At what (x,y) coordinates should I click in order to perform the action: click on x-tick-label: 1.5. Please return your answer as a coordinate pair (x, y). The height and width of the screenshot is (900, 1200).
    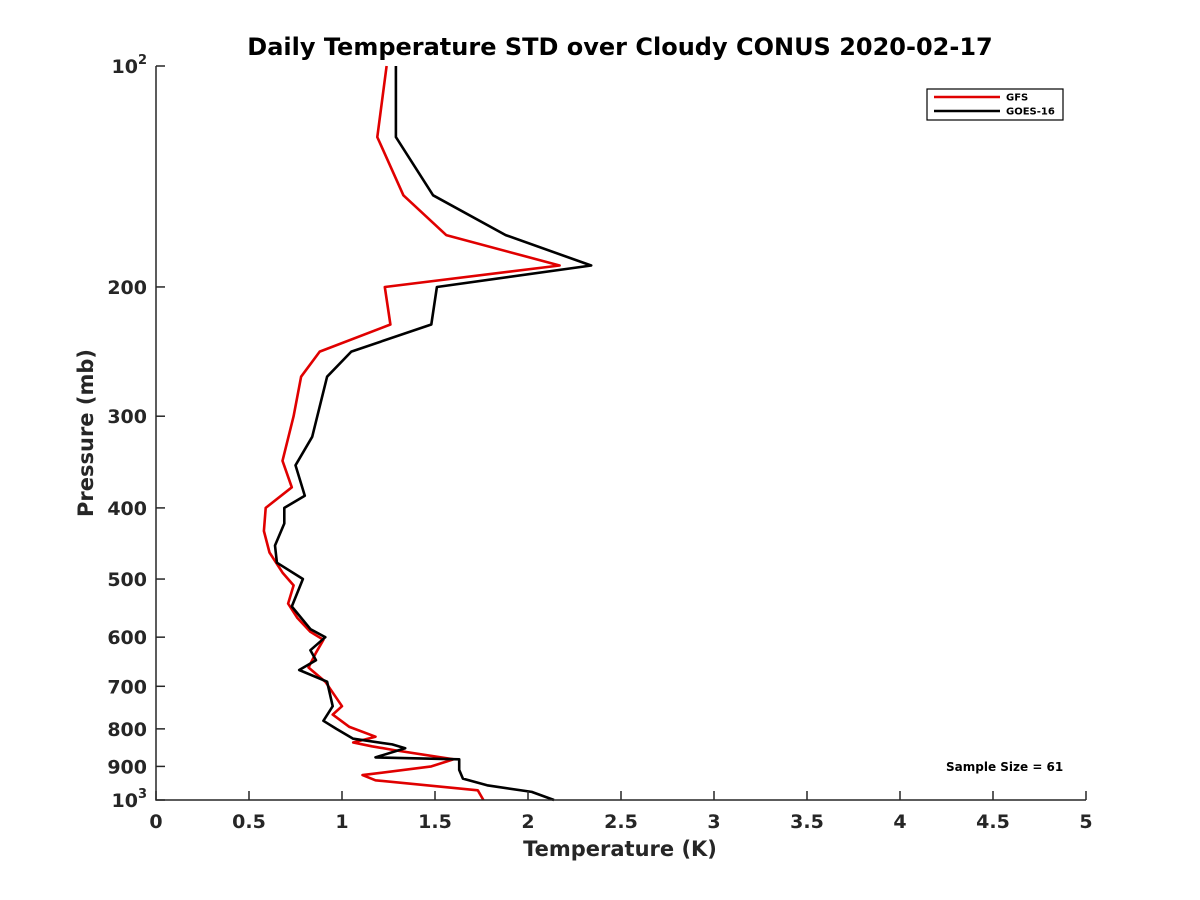
    Looking at the image, I should click on (435, 822).